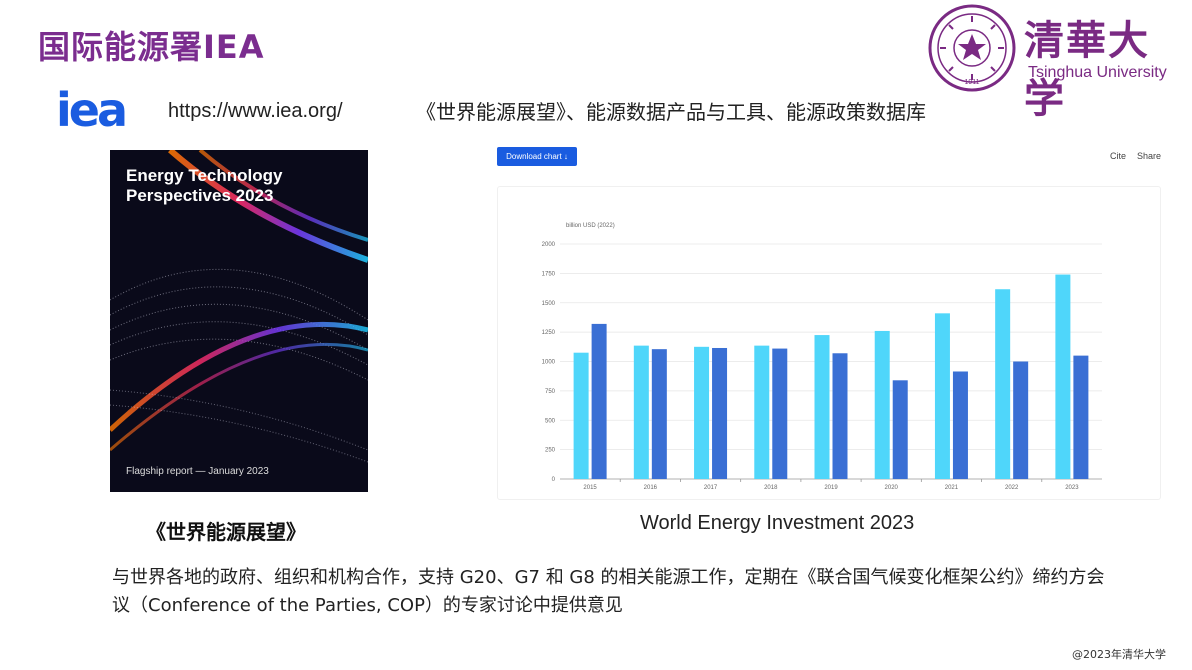 This screenshot has height=670, width=1192. Describe the element at coordinates (1149, 156) in the screenshot. I see `share-link: Share` at that location.